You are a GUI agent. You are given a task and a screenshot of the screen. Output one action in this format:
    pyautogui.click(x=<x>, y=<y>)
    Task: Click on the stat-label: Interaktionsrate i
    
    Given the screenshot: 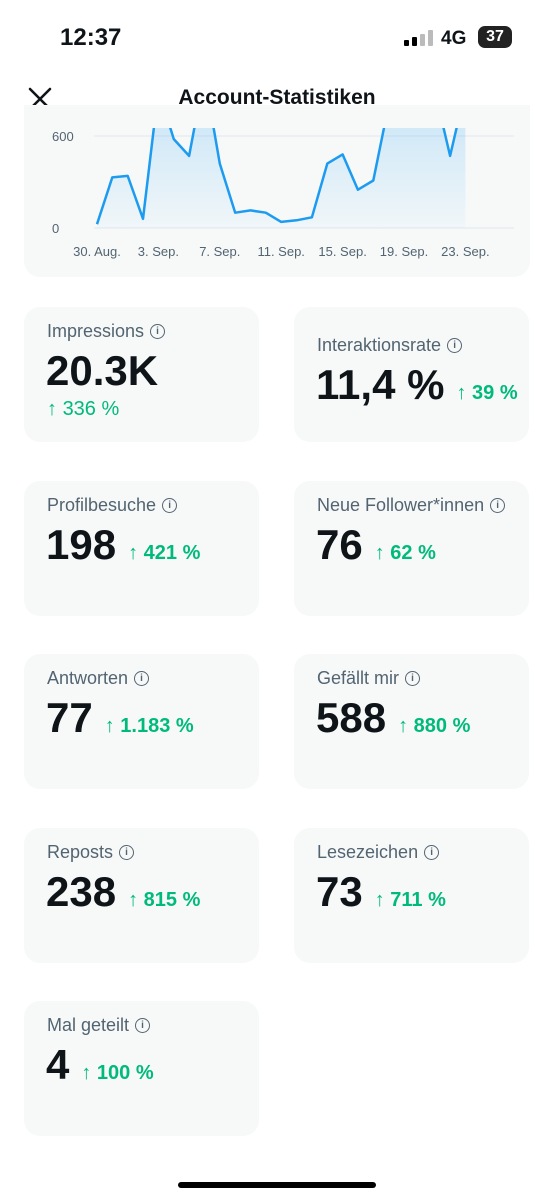 What is the action you would take?
    pyautogui.click(x=390, y=345)
    